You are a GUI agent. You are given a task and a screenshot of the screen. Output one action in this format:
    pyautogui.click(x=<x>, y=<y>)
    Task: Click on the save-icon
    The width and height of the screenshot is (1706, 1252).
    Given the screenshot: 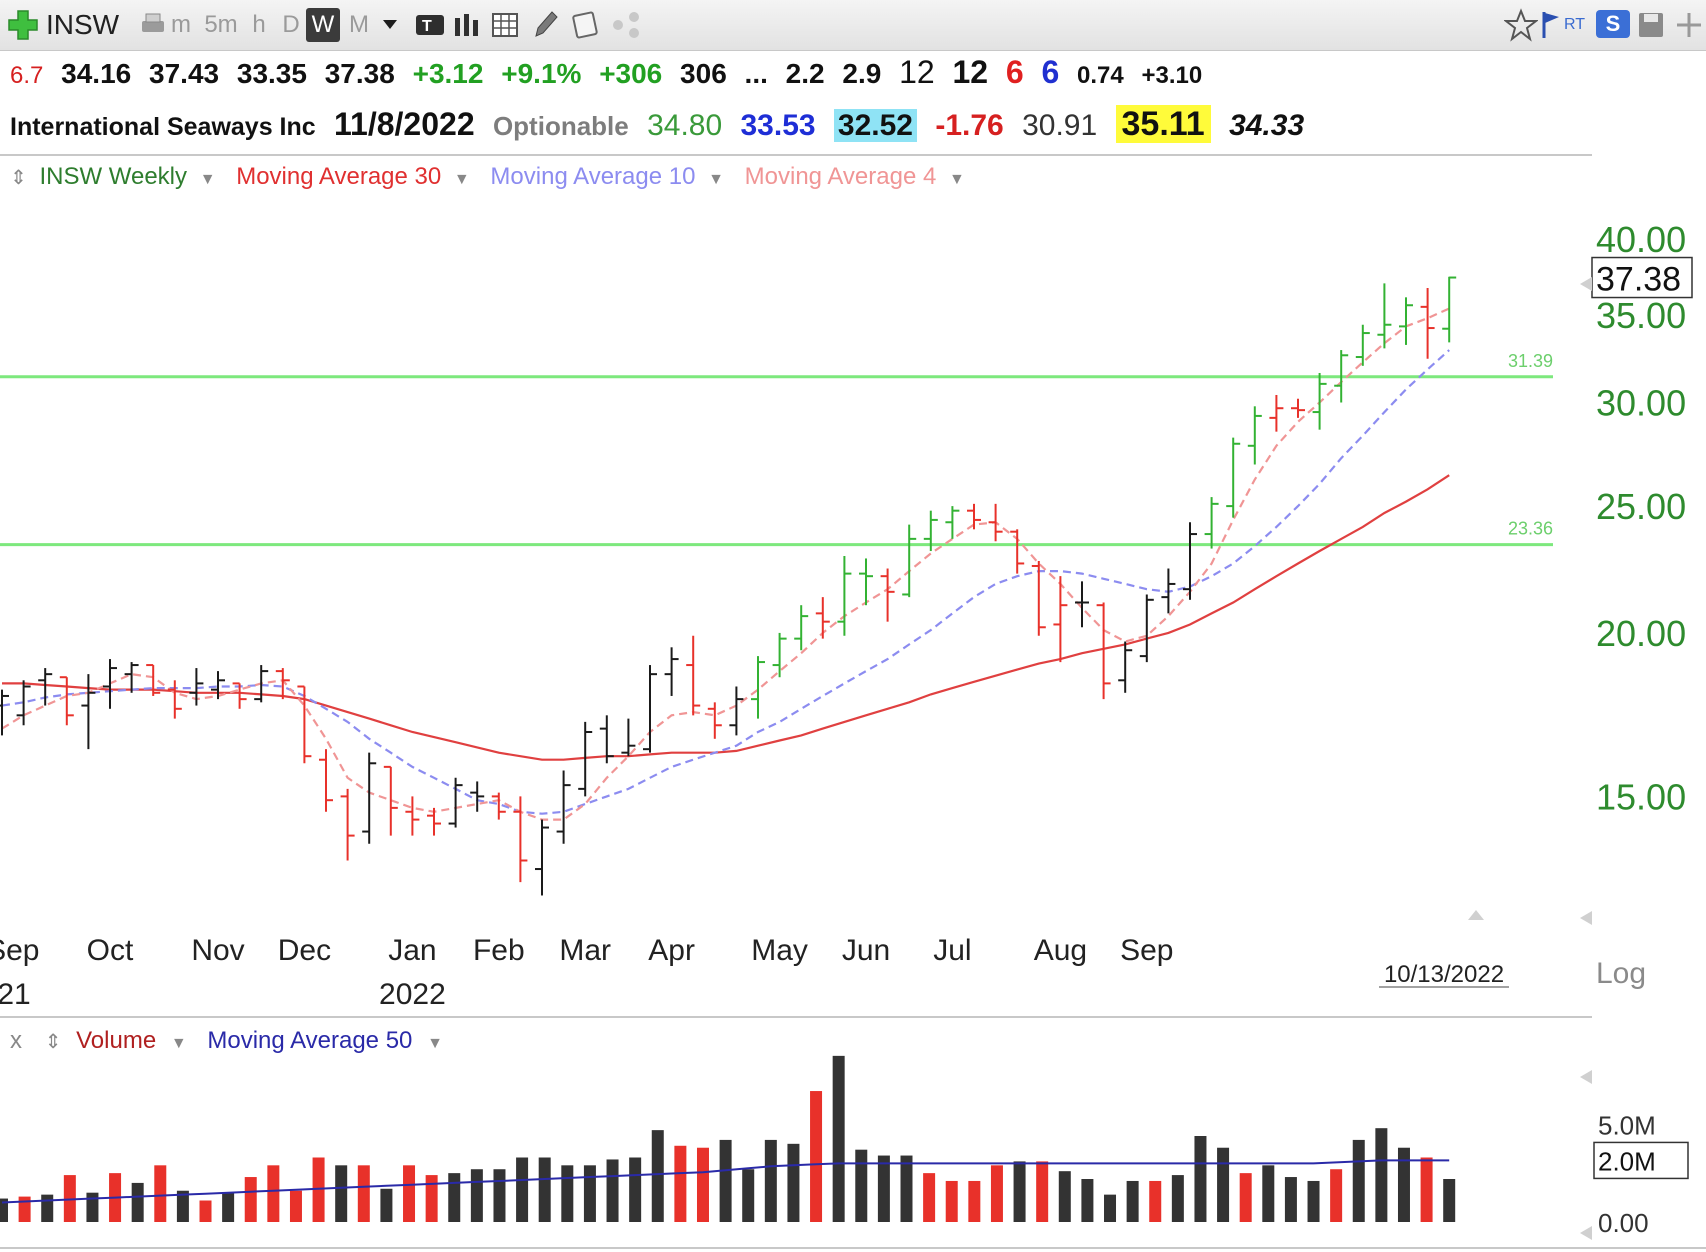 What is the action you would take?
    pyautogui.click(x=1651, y=25)
    